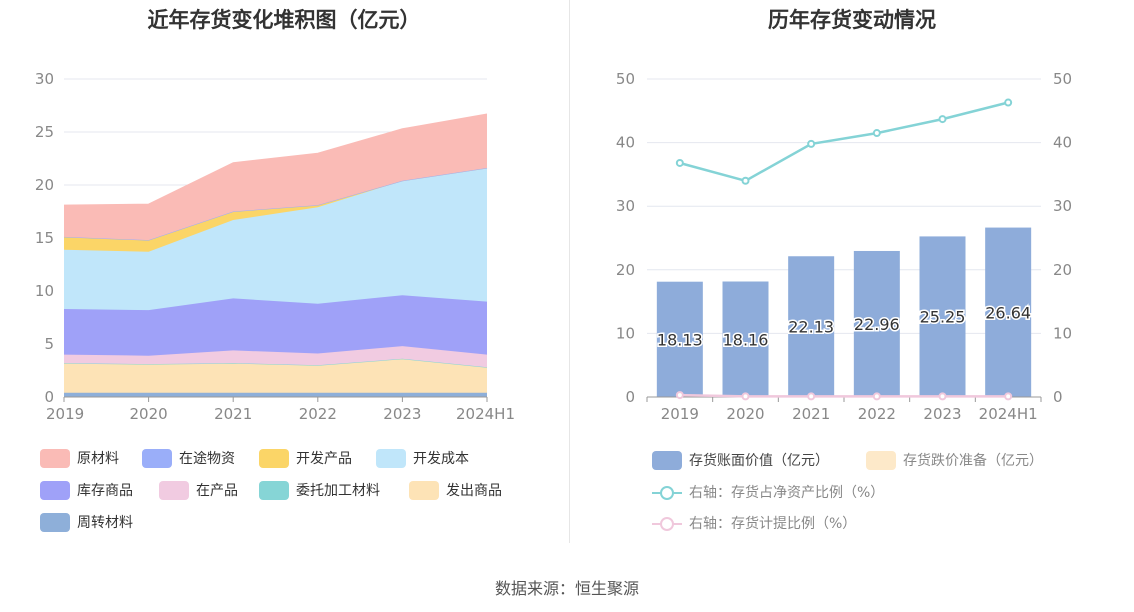 This screenshot has height=612, width=1134. What do you see at coordinates (625, 79) in the screenshot?
I see `y-tick-label: 50` at bounding box center [625, 79].